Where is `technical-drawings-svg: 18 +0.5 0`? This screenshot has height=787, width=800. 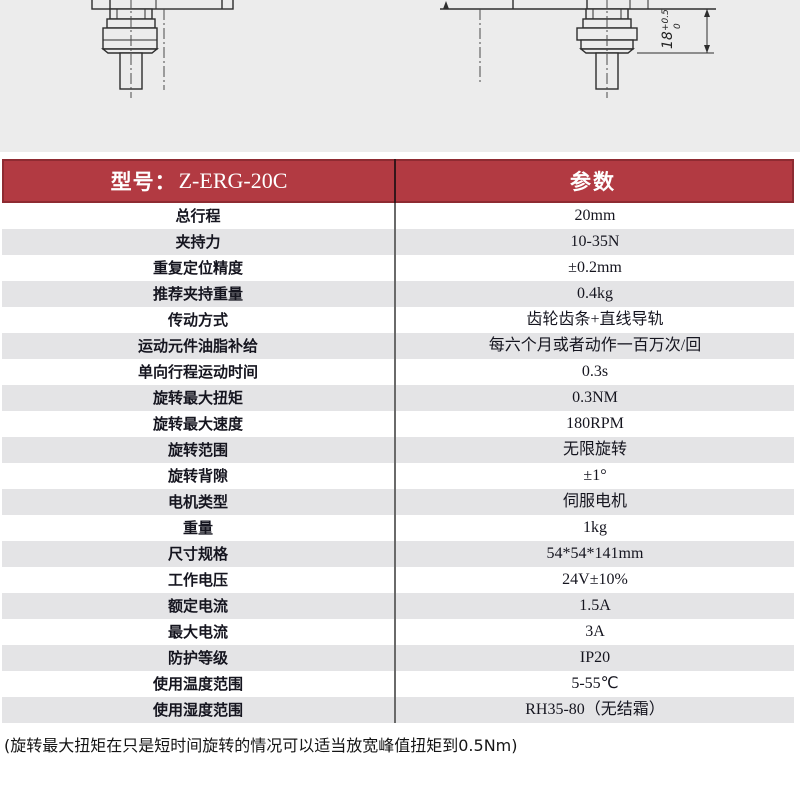
technical-drawings-svg: 18 +0.5 0 is located at coordinates (403, 49).